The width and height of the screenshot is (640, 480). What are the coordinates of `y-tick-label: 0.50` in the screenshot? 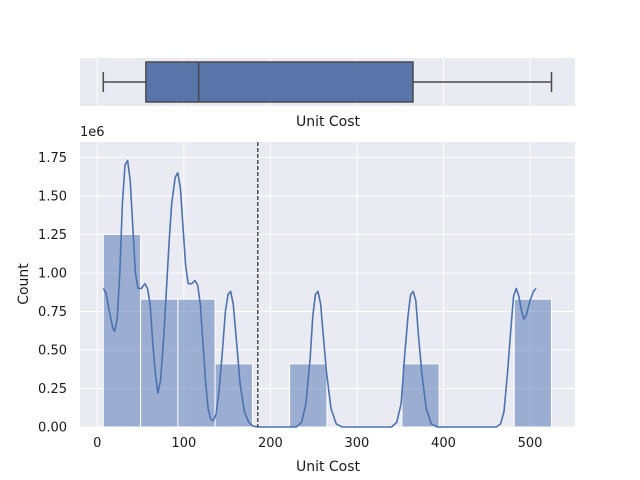 It's located at (52, 350).